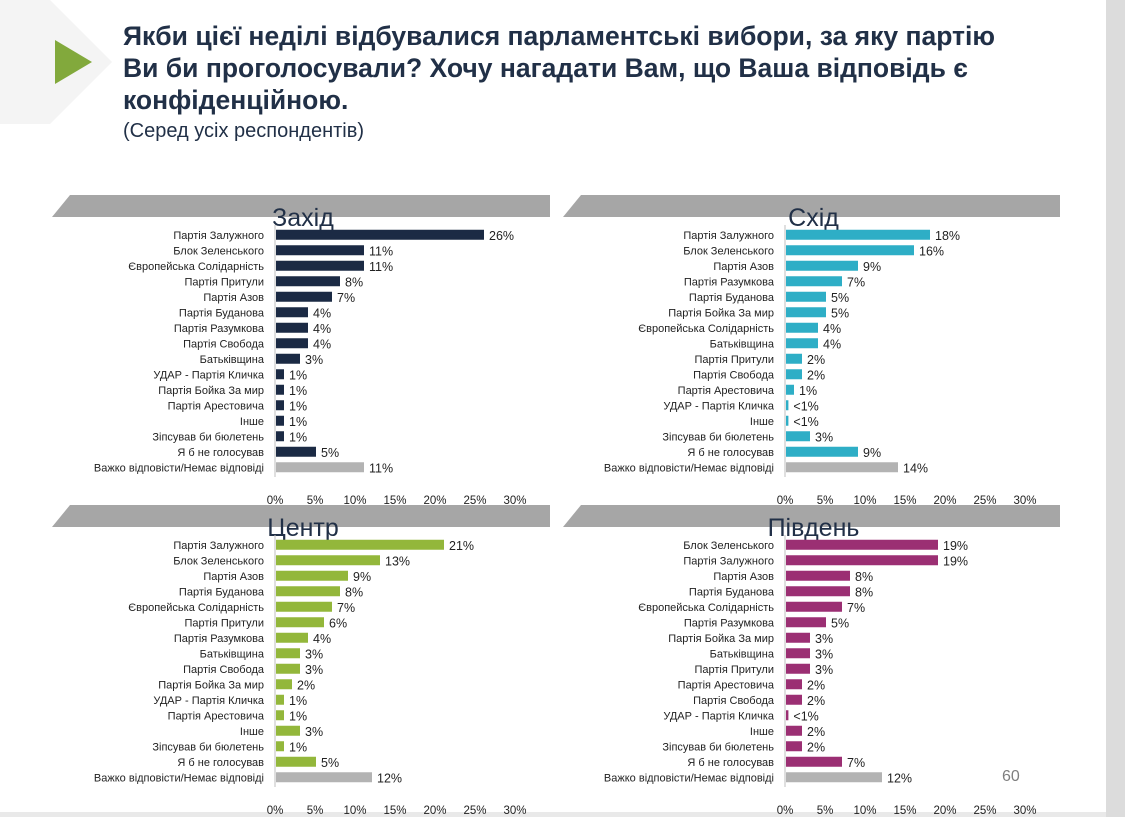  What do you see at coordinates (434, 501) in the screenshot?
I see `chart-west-tick-label: 20%` at bounding box center [434, 501].